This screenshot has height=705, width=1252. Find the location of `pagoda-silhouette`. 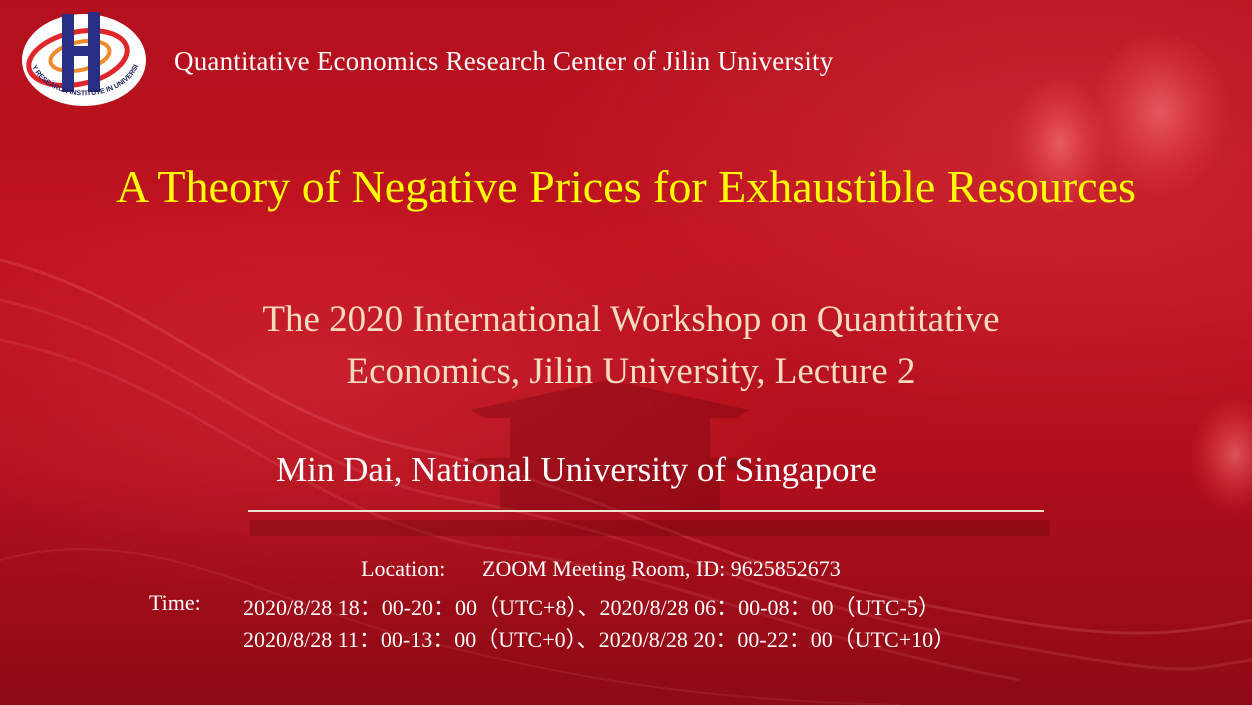

pagoda-silhouette is located at coordinates (650, 458).